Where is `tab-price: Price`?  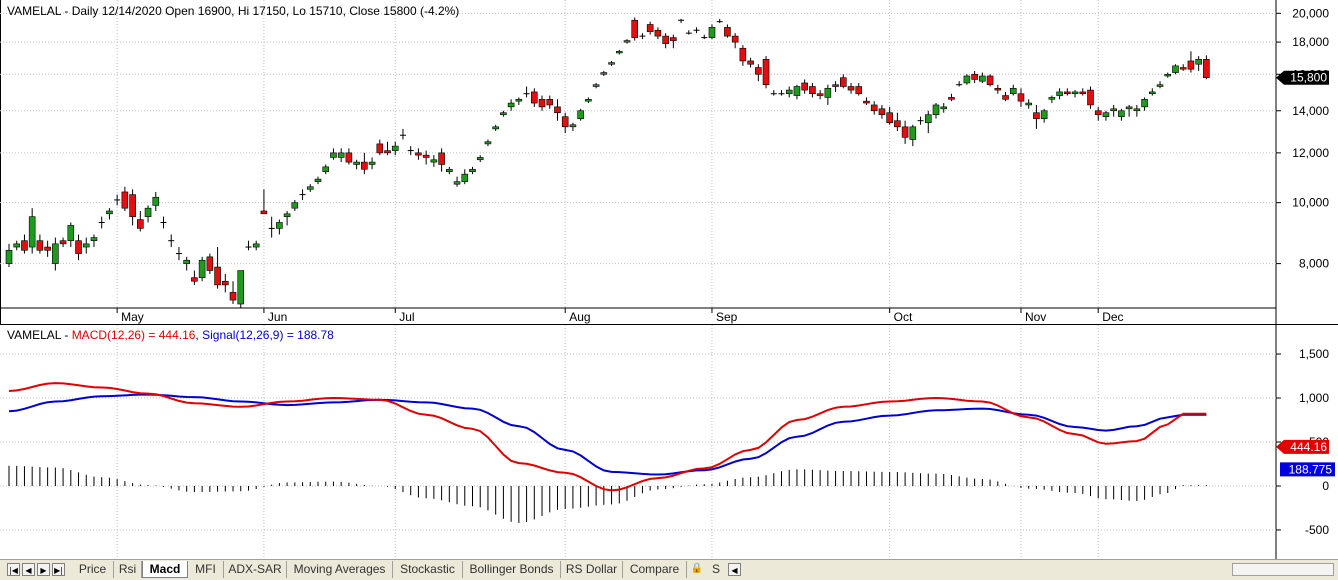 tab-price: Price is located at coordinates (93, 569).